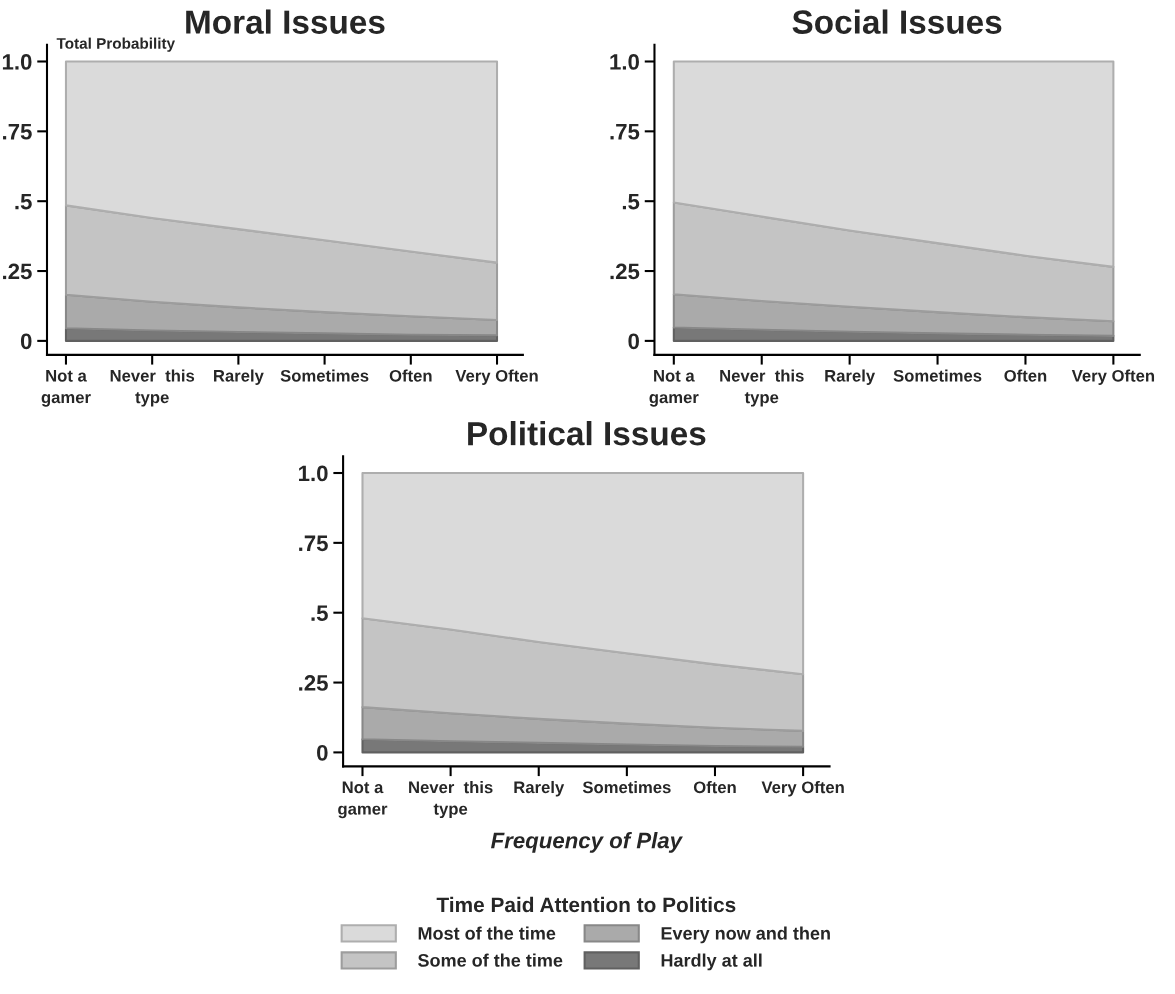 This screenshot has width=1175, height=994. Describe the element at coordinates (897, 21) in the screenshot. I see `chart-title: Social Issues` at that location.